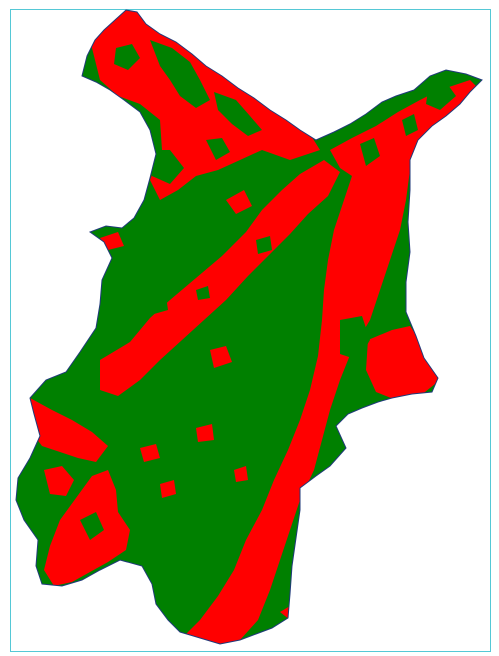 The width and height of the screenshot is (499, 656). What do you see at coordinates (69, 430) in the screenshot?
I see `red-zone-west` at bounding box center [69, 430].